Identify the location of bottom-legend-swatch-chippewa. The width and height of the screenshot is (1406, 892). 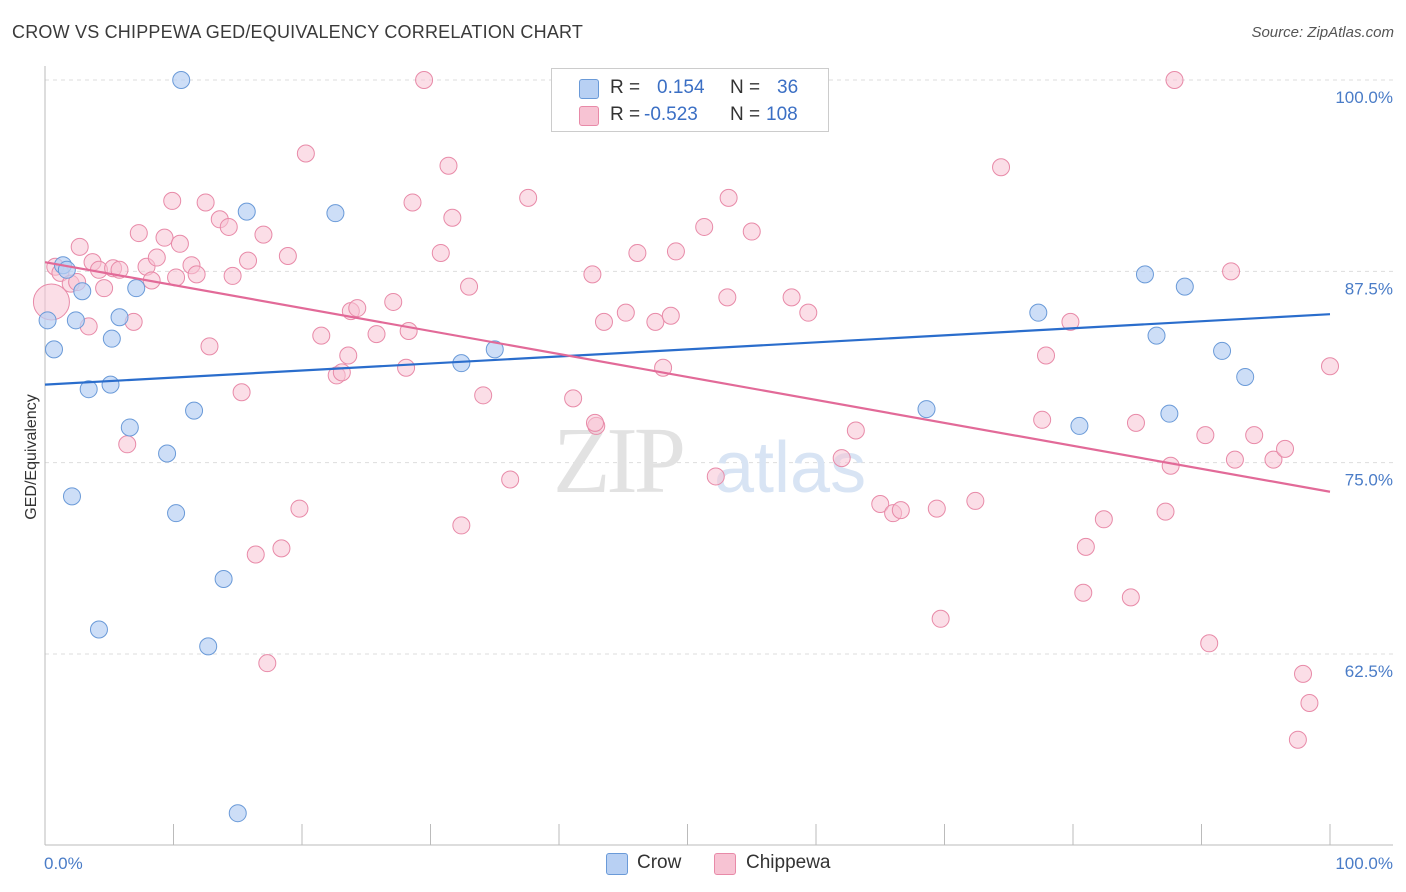
(725, 864).